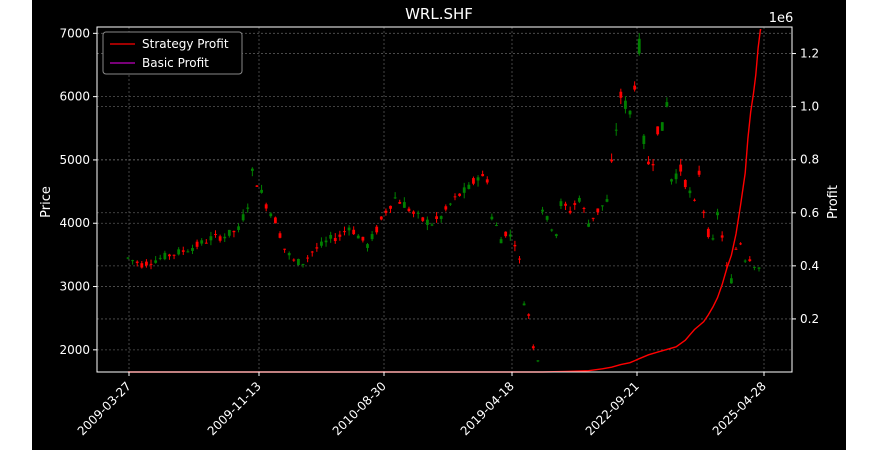 The image size is (878, 454). Describe the element at coordinates (805, 186) in the screenshot. I see `y-axis-right: 0.2 0.4 0.6 0.8 1.0 1.2` at that location.